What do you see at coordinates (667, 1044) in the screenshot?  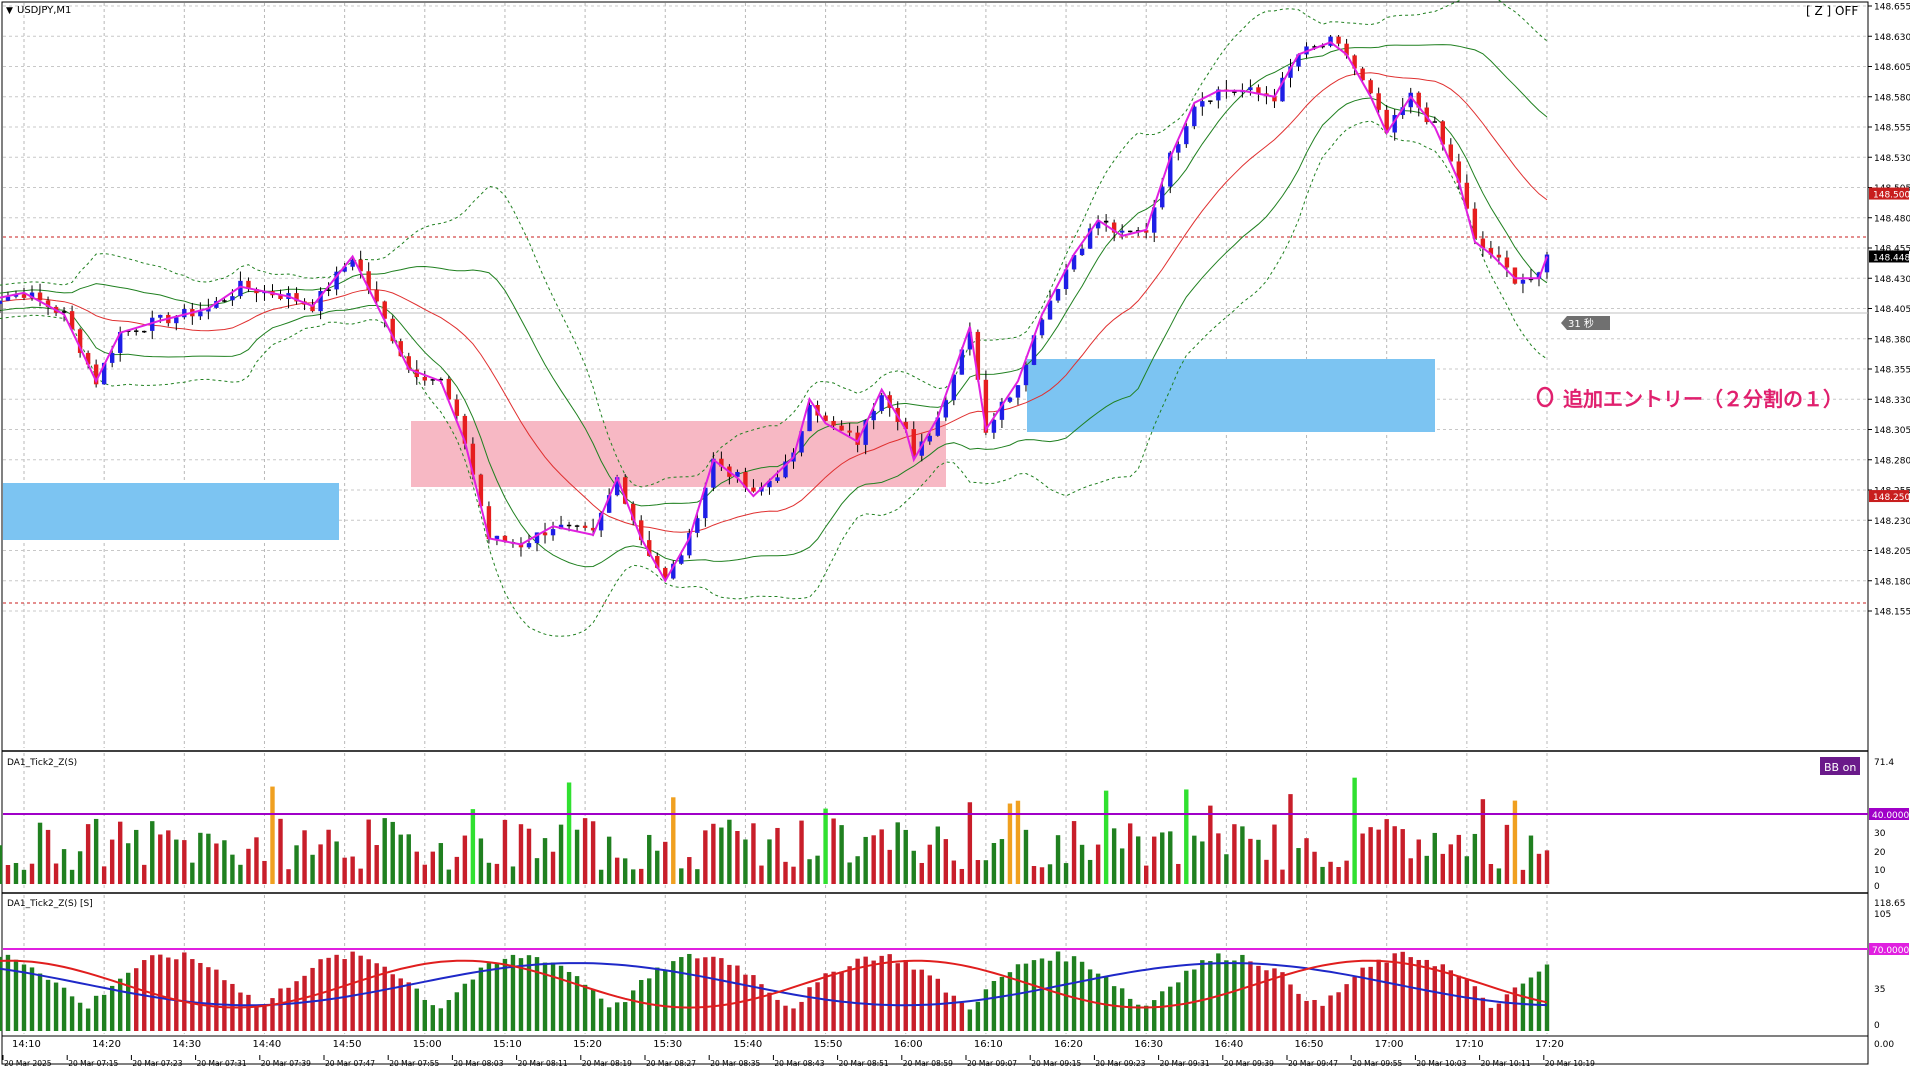 I see `time-label-short: 15:30` at bounding box center [667, 1044].